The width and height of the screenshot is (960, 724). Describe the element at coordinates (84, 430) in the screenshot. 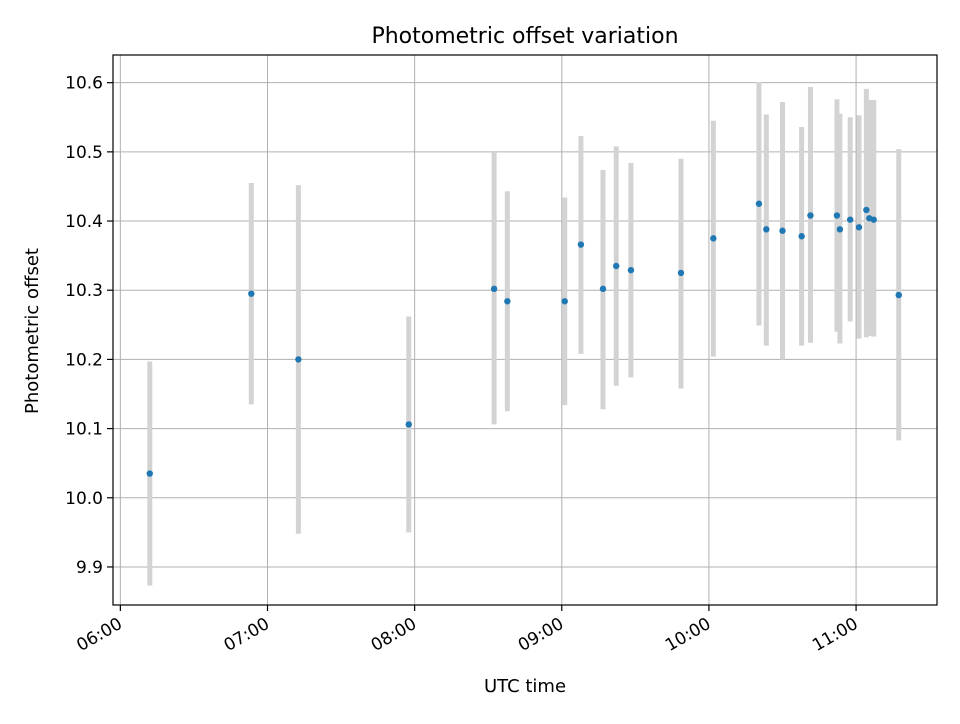

I see `y-tick-label: 10.1` at that location.